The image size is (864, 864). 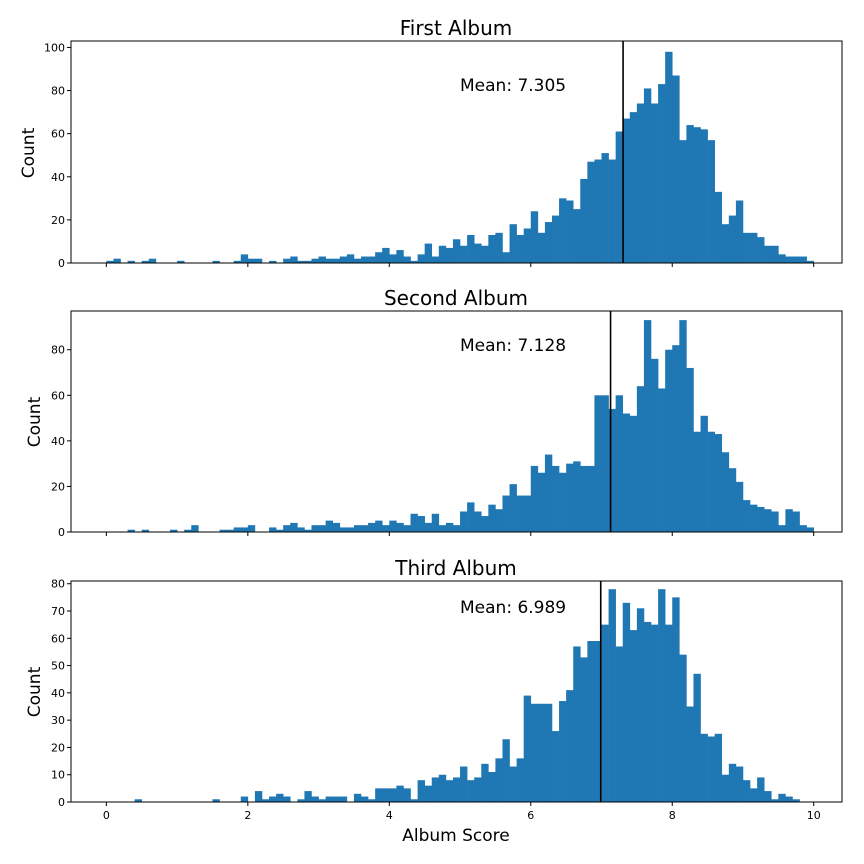 I want to click on y-tick-label: 60, so click(x=58, y=638).